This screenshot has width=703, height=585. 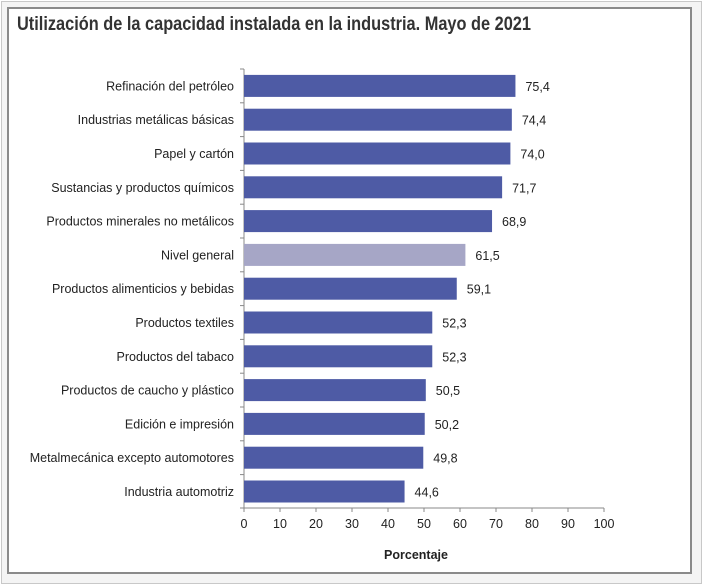 What do you see at coordinates (427, 493) in the screenshot?
I see `value-label: 44,6` at bounding box center [427, 493].